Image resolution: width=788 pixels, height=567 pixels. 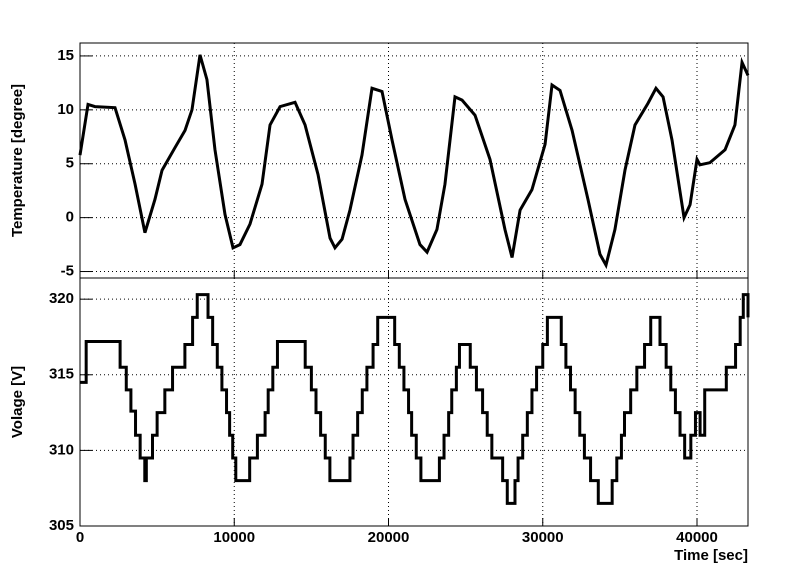 What do you see at coordinates (17, 160) in the screenshot?
I see `y-axis-label: Temperature [degree]` at bounding box center [17, 160].